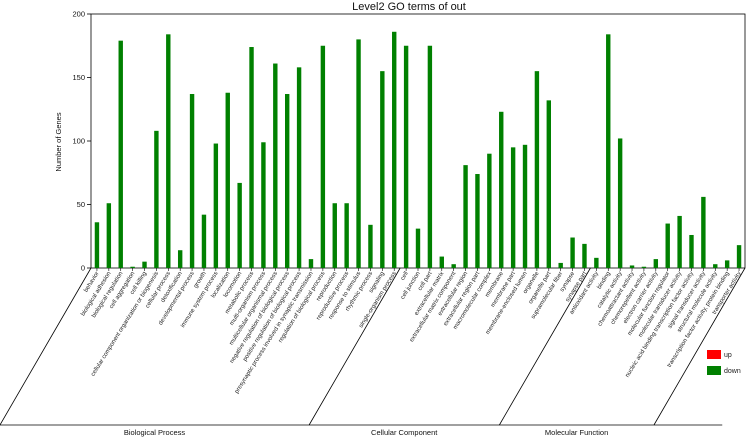  I want to click on legend-swatch-up, so click(714, 354).